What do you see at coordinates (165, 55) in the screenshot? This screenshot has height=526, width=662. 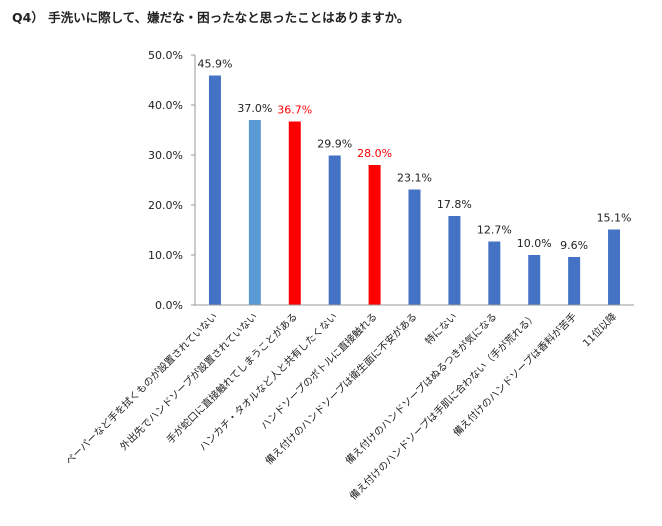 I see `y-tick-label: 50.0%` at bounding box center [165, 55].